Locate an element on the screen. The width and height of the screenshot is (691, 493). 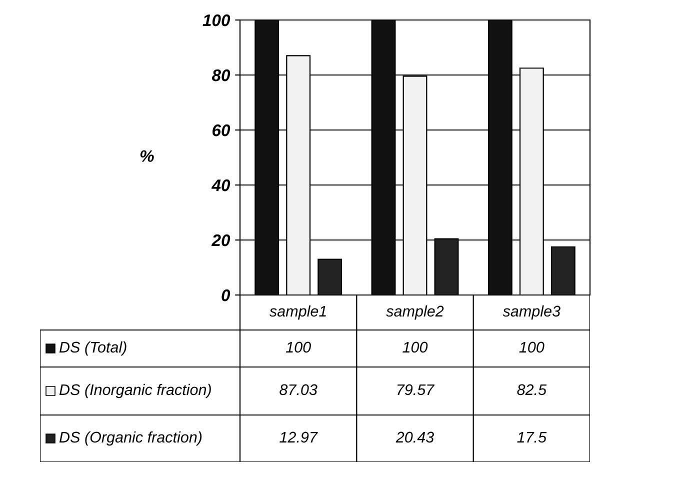
legend-label: DS (Total) is located at coordinates (92, 348).